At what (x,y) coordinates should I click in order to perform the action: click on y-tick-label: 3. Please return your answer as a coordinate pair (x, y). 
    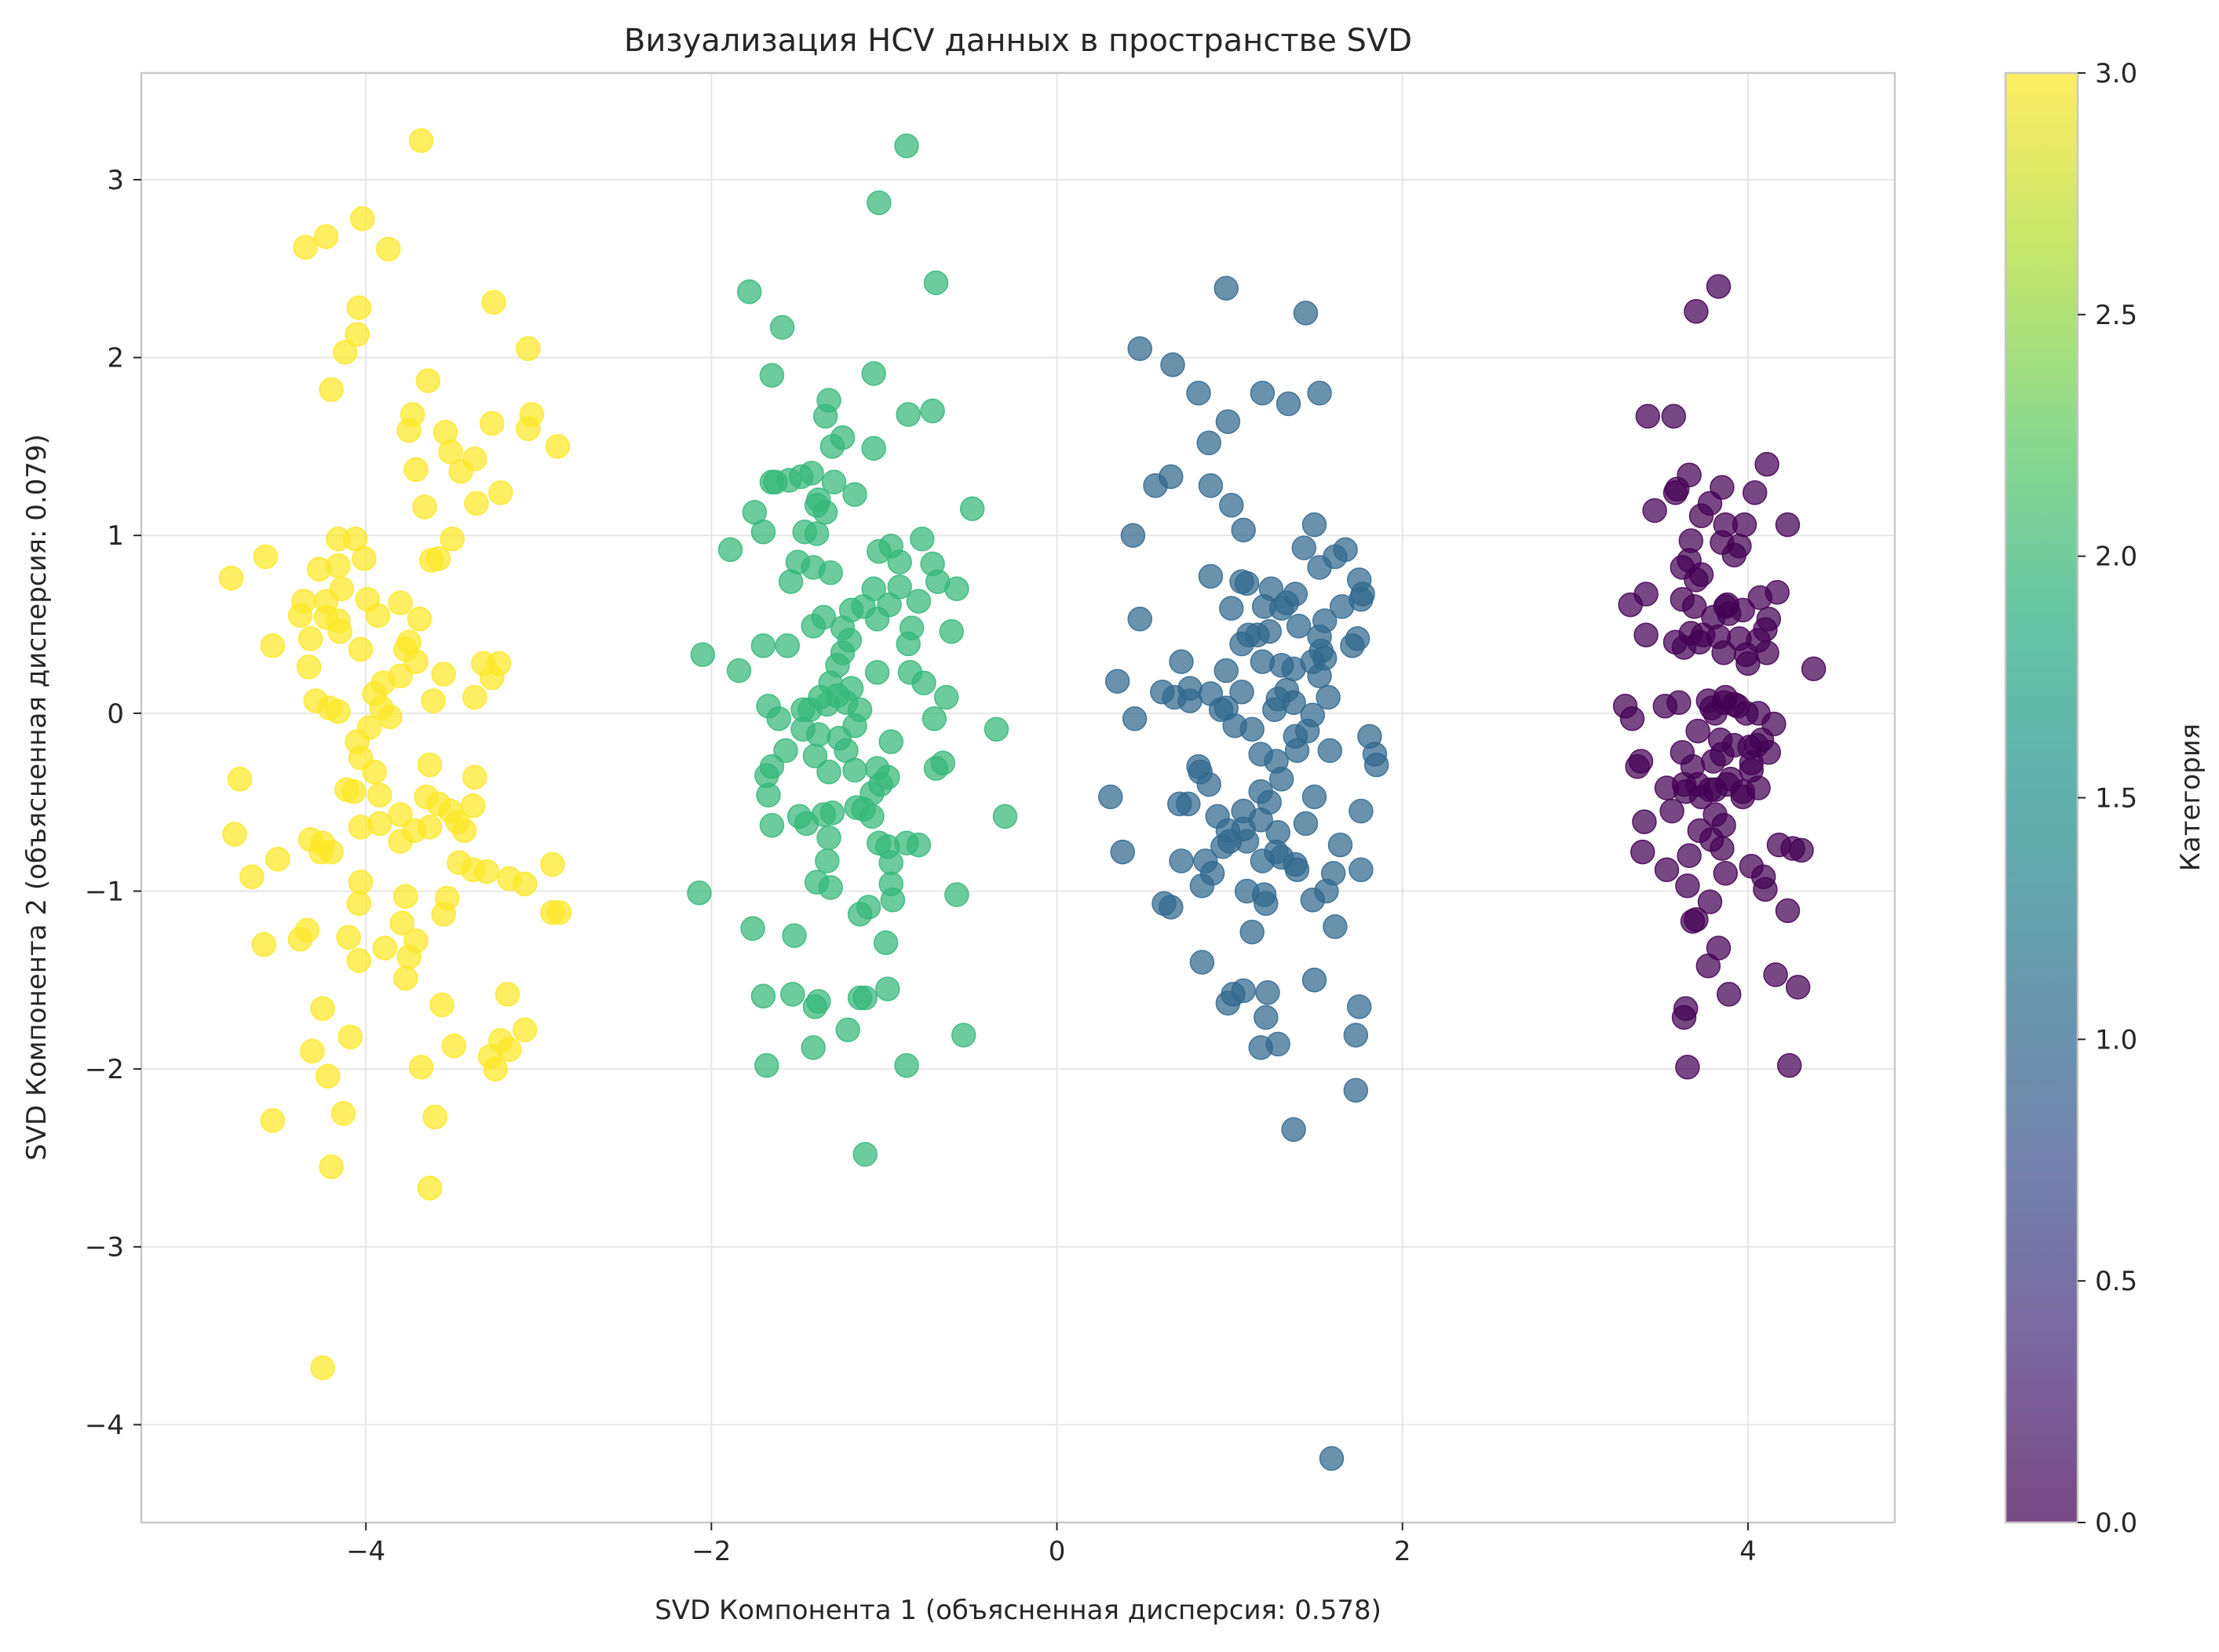
    Looking at the image, I should click on (116, 180).